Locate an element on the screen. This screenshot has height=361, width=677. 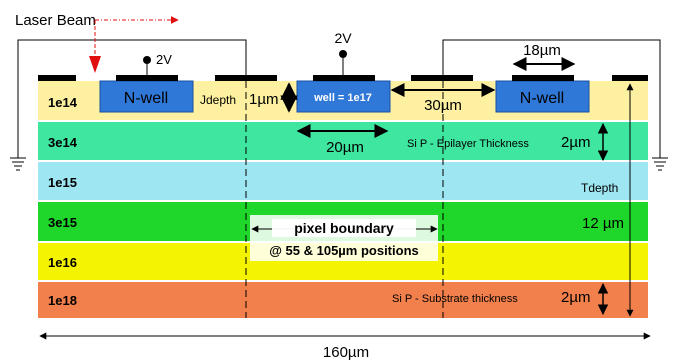
epilayer-label: Si P - Epilayer Thickness is located at coordinates (468, 144).